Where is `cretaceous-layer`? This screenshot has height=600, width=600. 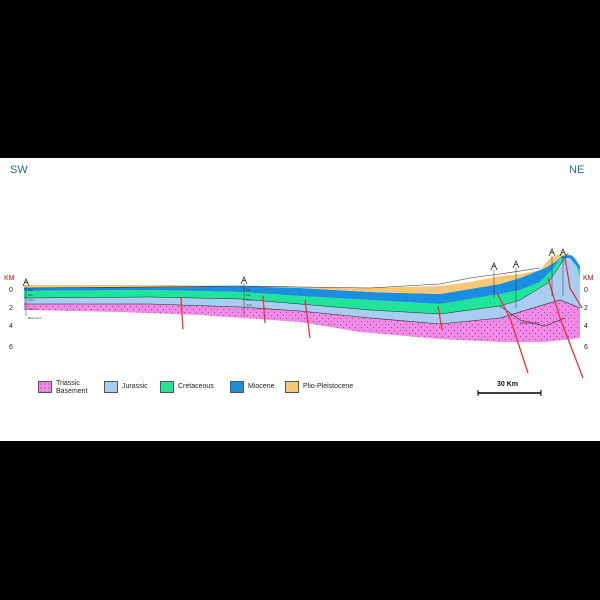 cretaceous-layer is located at coordinates (302, 283).